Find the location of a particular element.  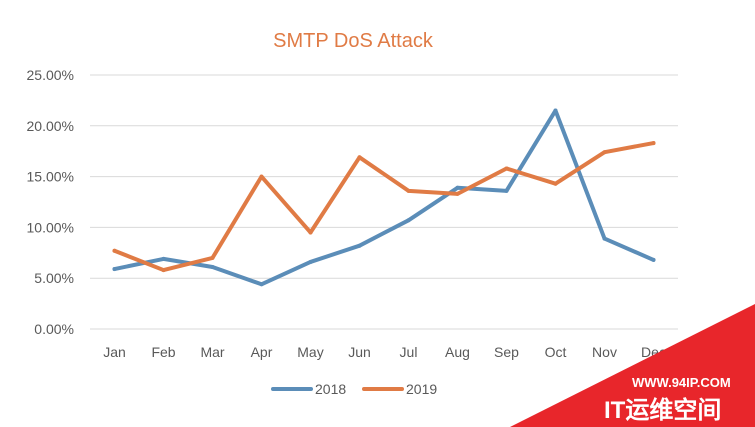

x-tick-label: May is located at coordinates (310, 352).